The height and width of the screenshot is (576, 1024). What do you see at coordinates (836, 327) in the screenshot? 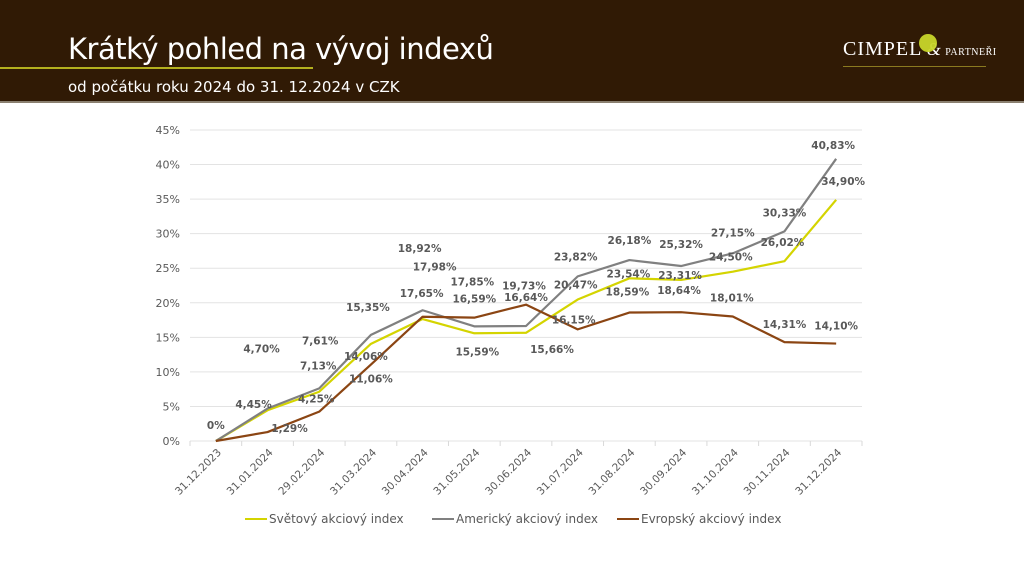
I see `data-label: 14,10%` at bounding box center [836, 327].